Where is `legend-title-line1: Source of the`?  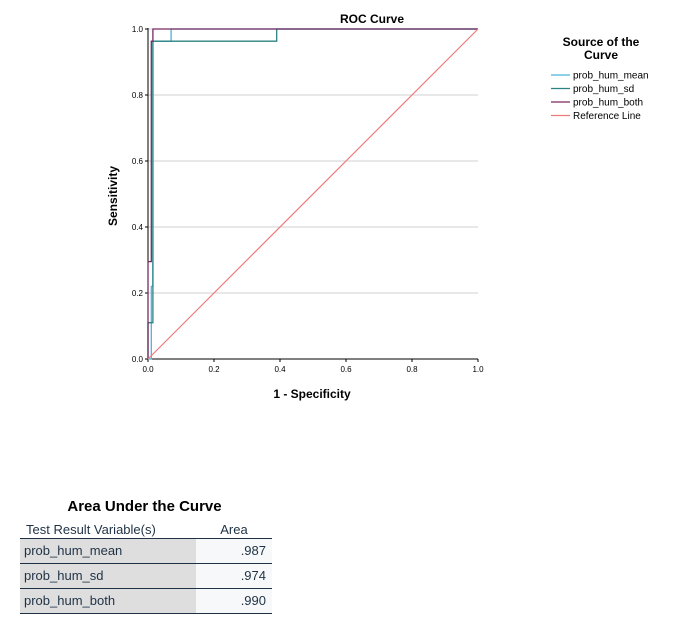 legend-title-line1: Source of the is located at coordinates (601, 42).